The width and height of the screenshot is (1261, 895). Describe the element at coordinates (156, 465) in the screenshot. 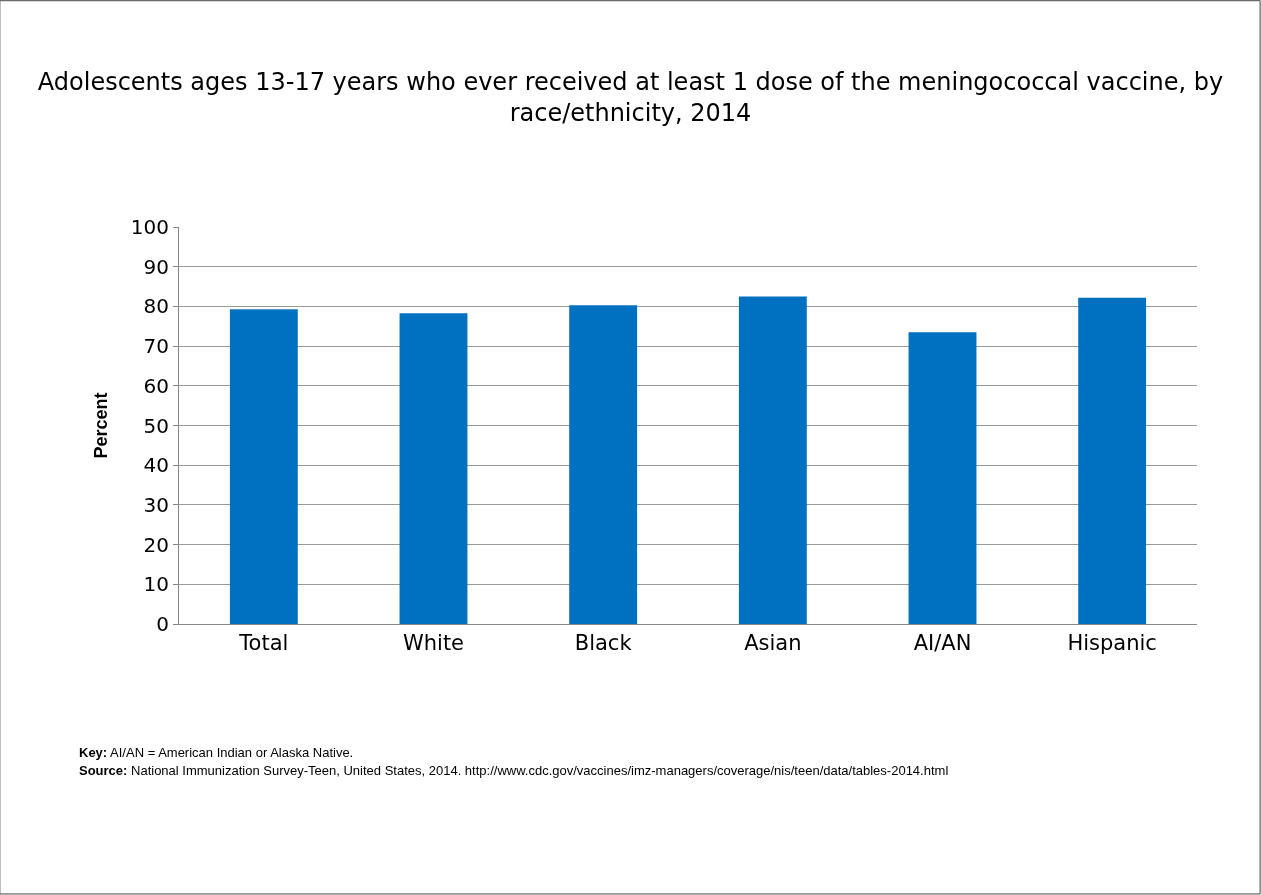

I see `y-tick-label: 40` at that location.